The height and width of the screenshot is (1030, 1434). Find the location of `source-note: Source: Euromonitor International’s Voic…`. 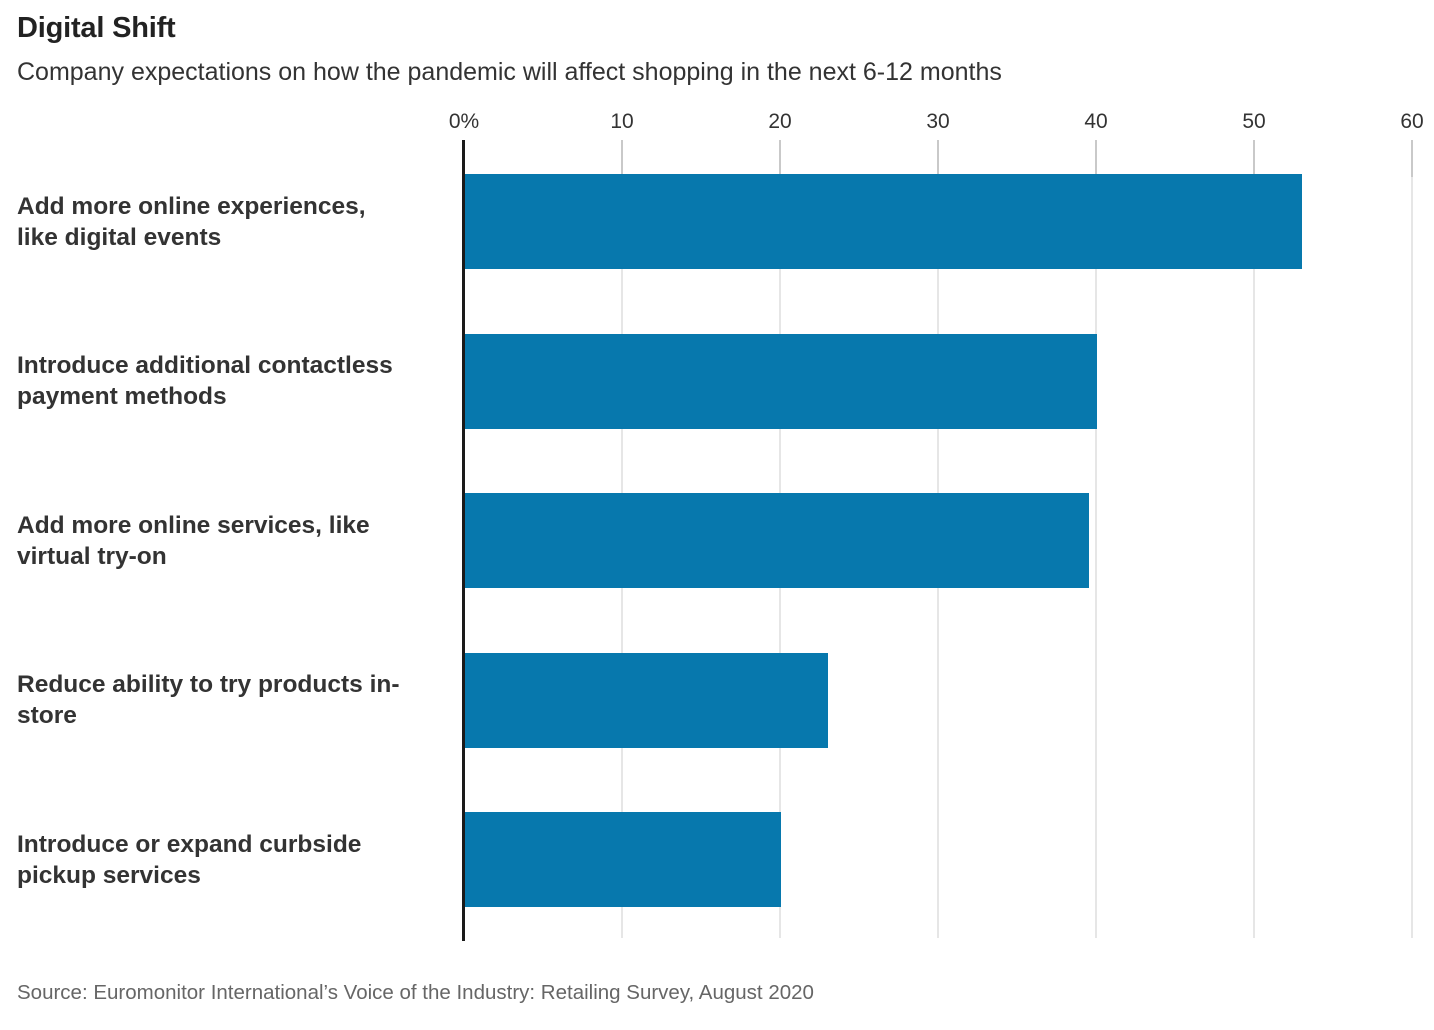

source-note: Source: Euromonitor International’s Voic… is located at coordinates (415, 992).